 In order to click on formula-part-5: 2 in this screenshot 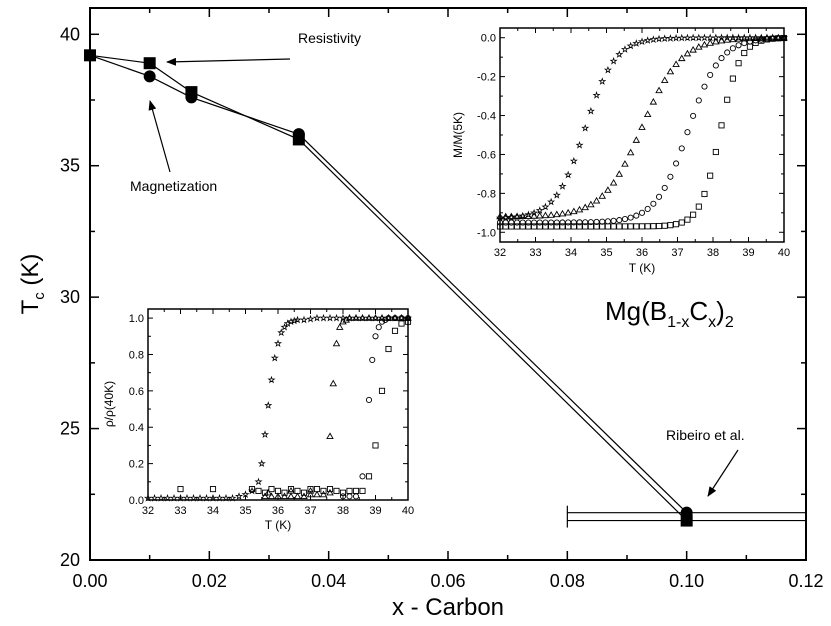, I will do `click(729, 322)`.